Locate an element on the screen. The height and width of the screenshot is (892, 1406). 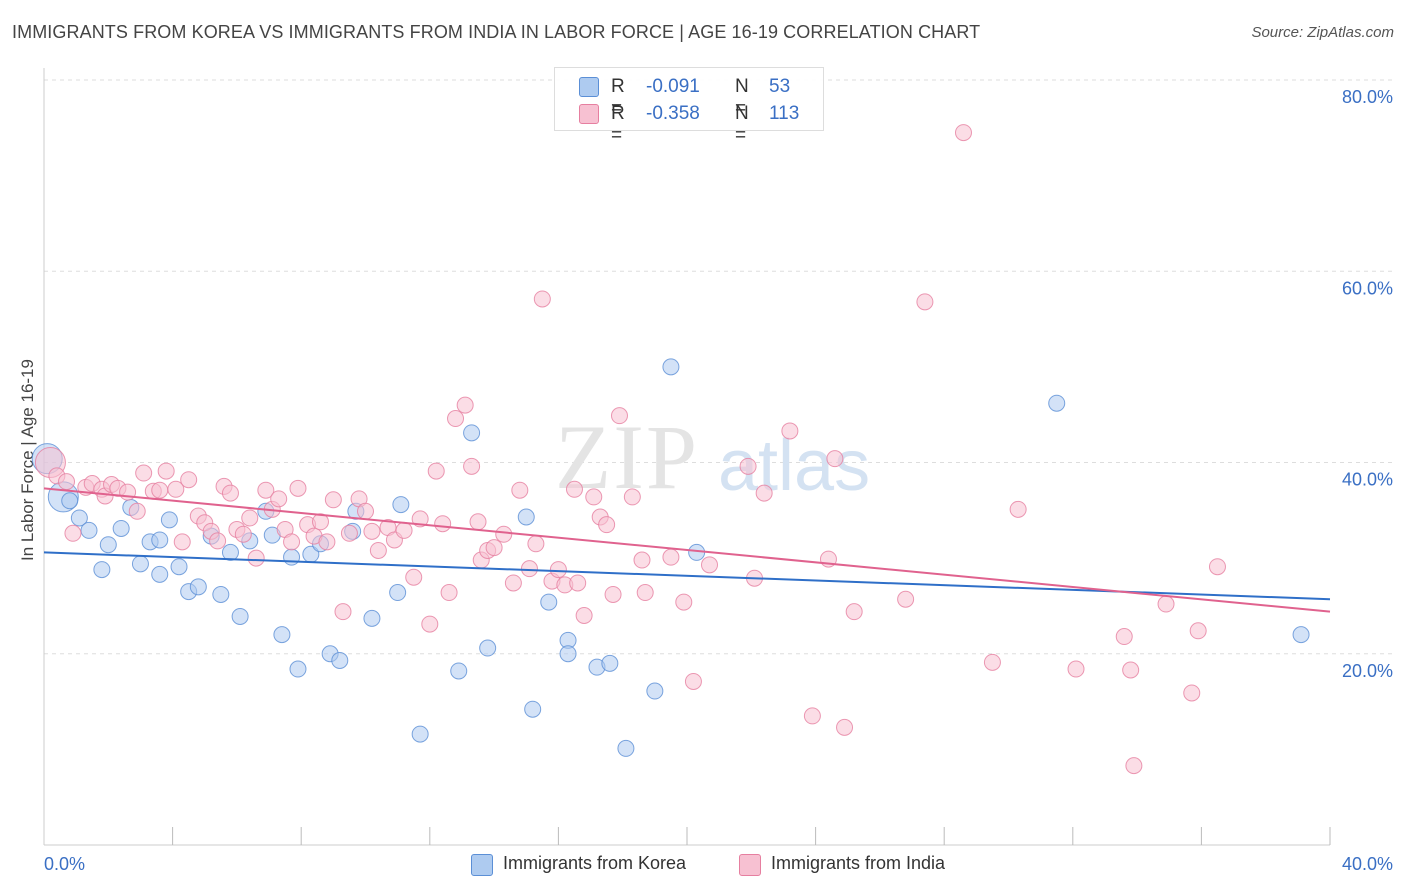
legend-n-label: N = is located at coordinates (742, 124).